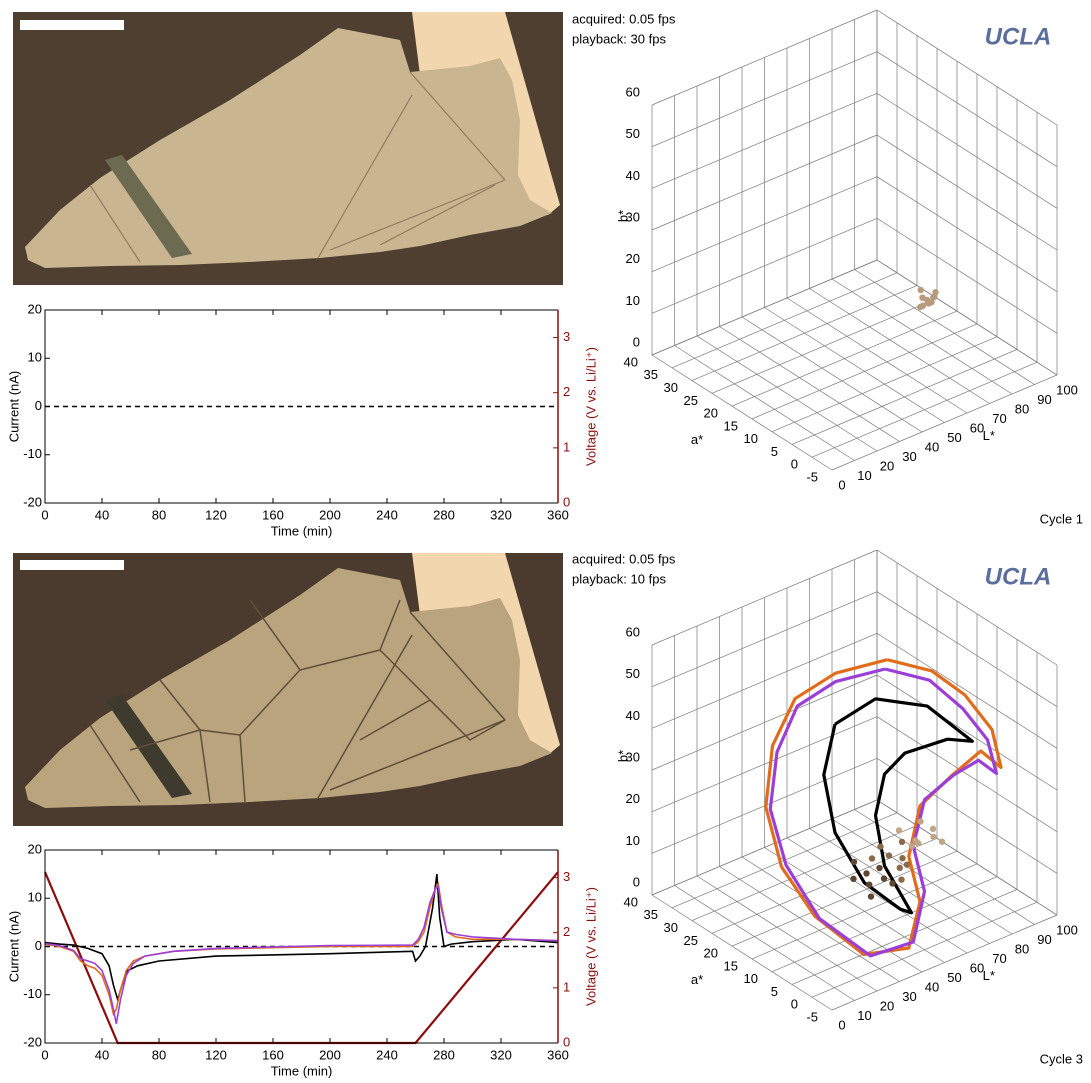 The height and width of the screenshot is (1083, 1091). Describe the element at coordinates (566, 986) in the screenshot. I see `y2-tick-label: 1` at that location.